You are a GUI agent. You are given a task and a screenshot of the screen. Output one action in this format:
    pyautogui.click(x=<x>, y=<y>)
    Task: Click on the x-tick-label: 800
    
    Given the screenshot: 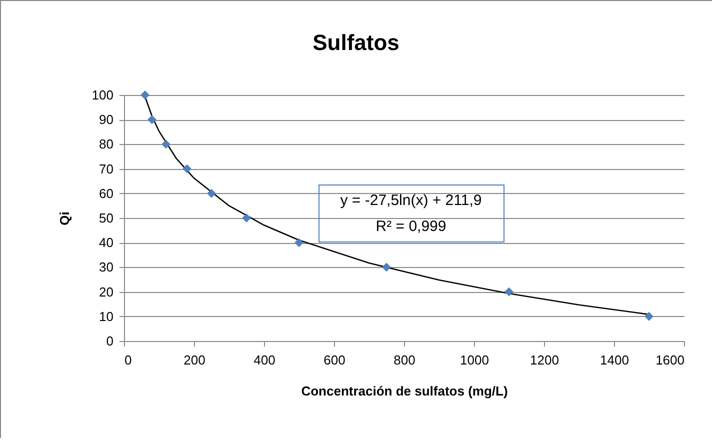 What is the action you would take?
    pyautogui.click(x=405, y=360)
    